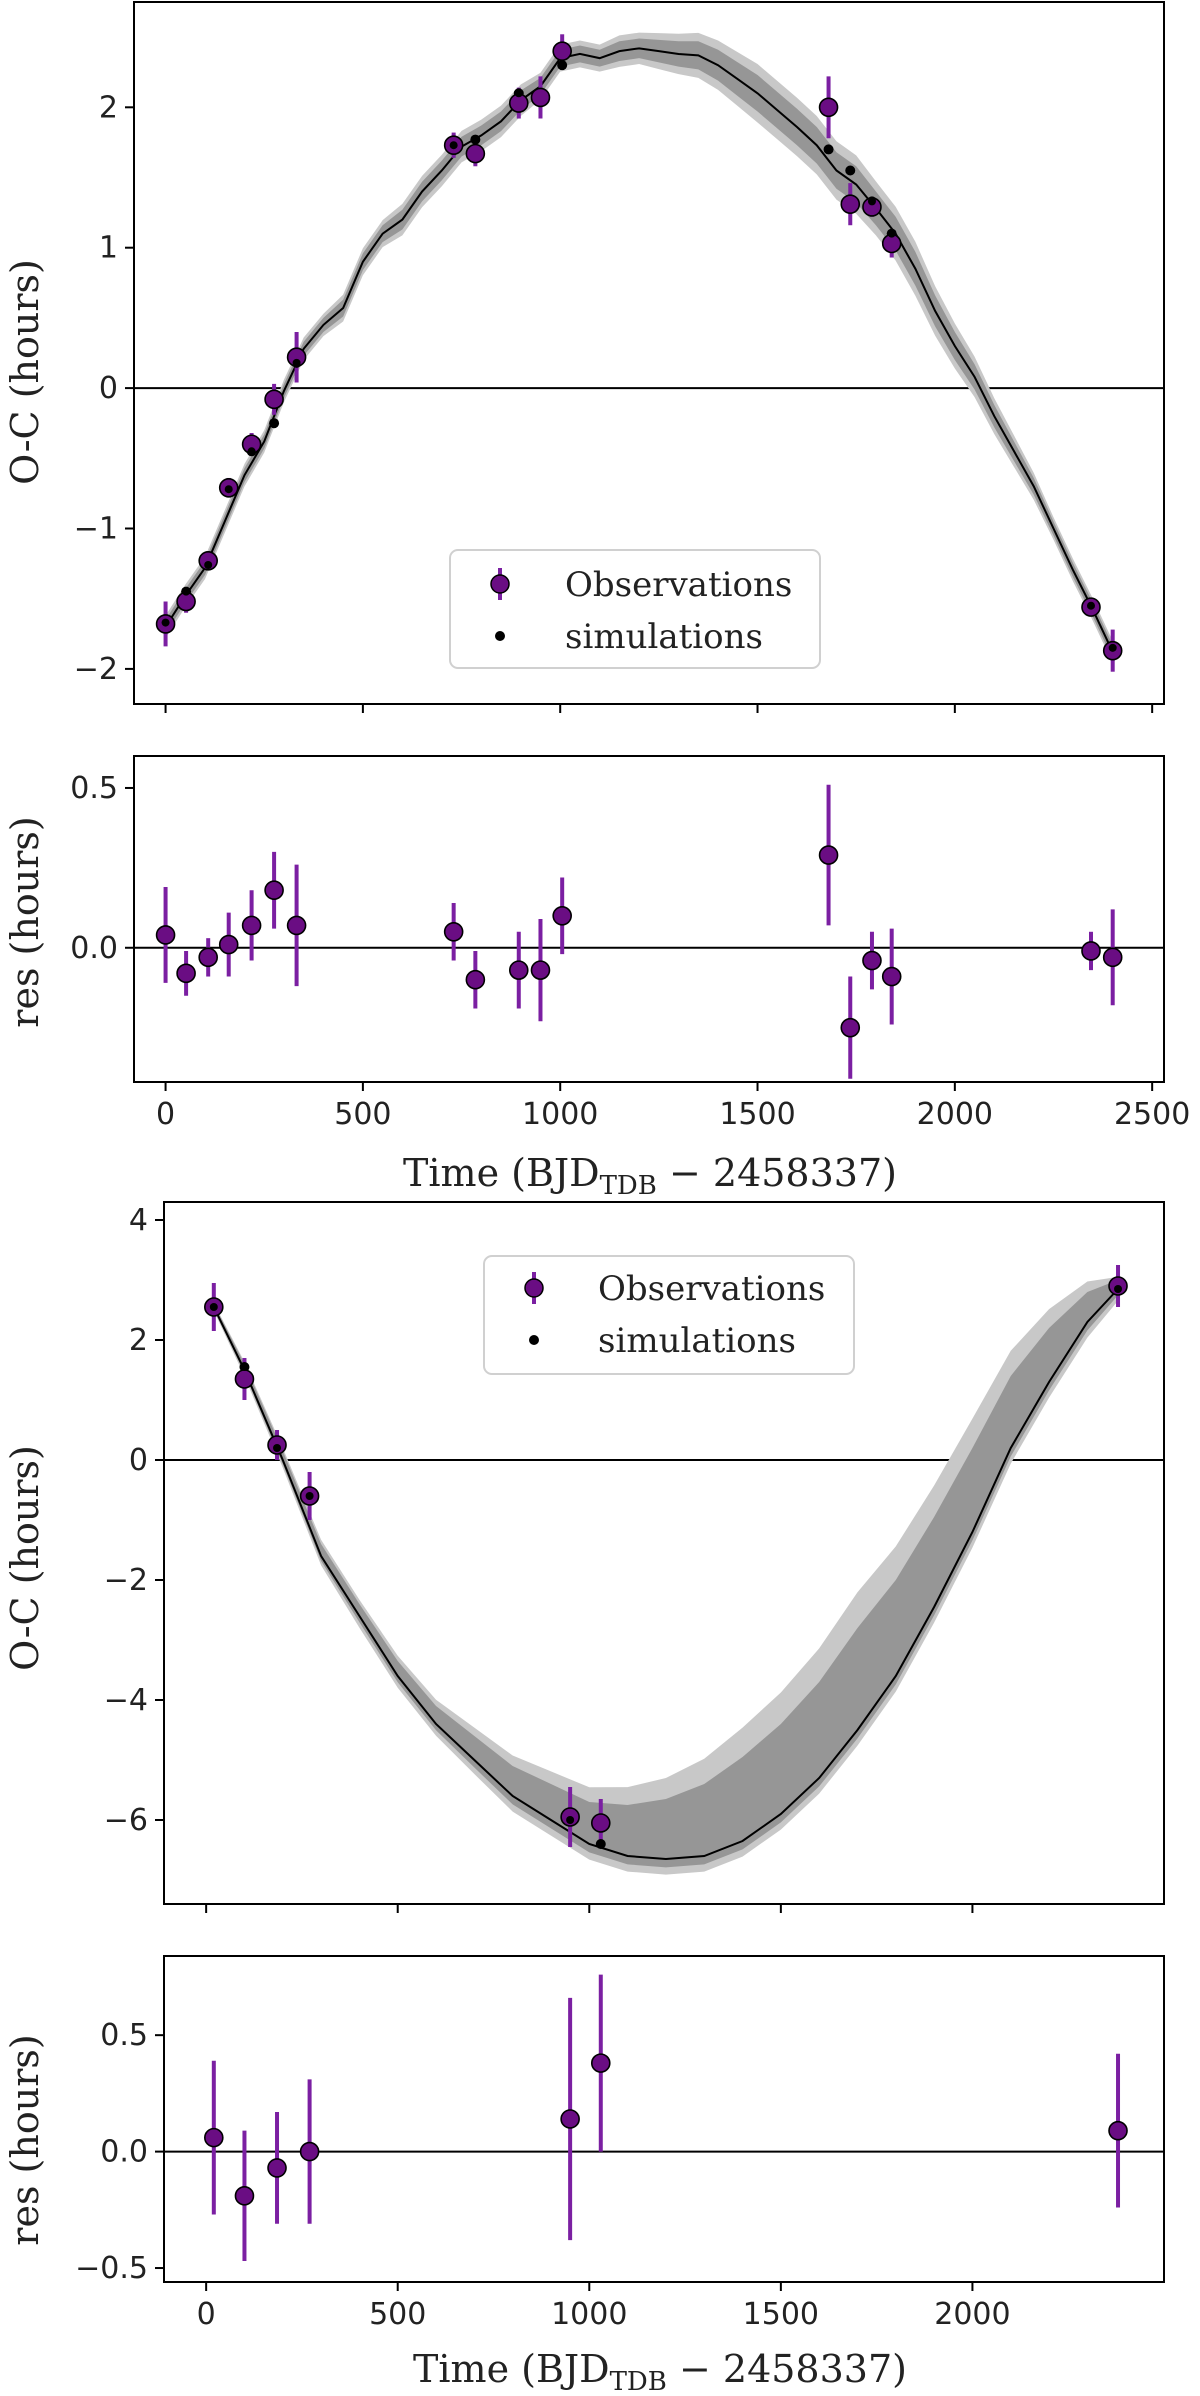 Image resolution: width=1200 pixels, height=2396 pixels. Describe the element at coordinates (124, 2152) in the screenshot. I see `p4-ytick-label: 0.0` at that location.